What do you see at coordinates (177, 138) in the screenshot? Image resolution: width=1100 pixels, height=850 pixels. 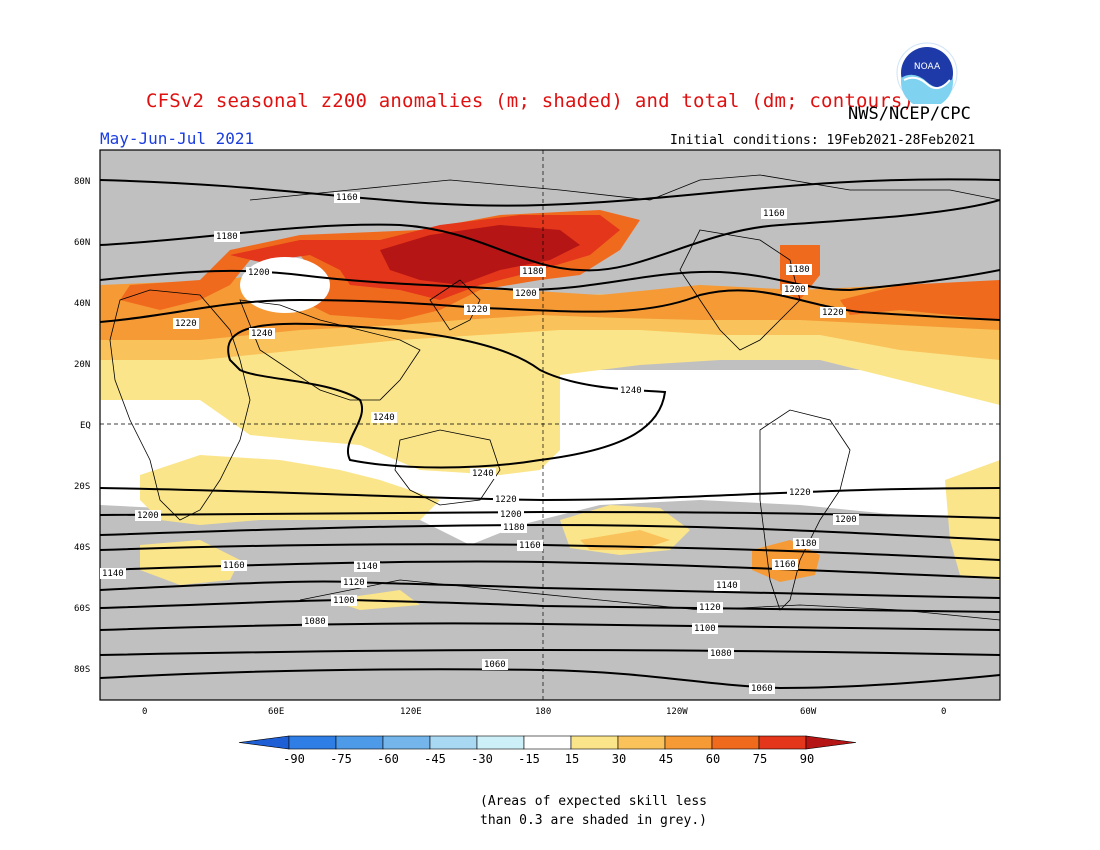 I see `forecast-period: May-Jun-Jul 2021` at bounding box center [177, 138].